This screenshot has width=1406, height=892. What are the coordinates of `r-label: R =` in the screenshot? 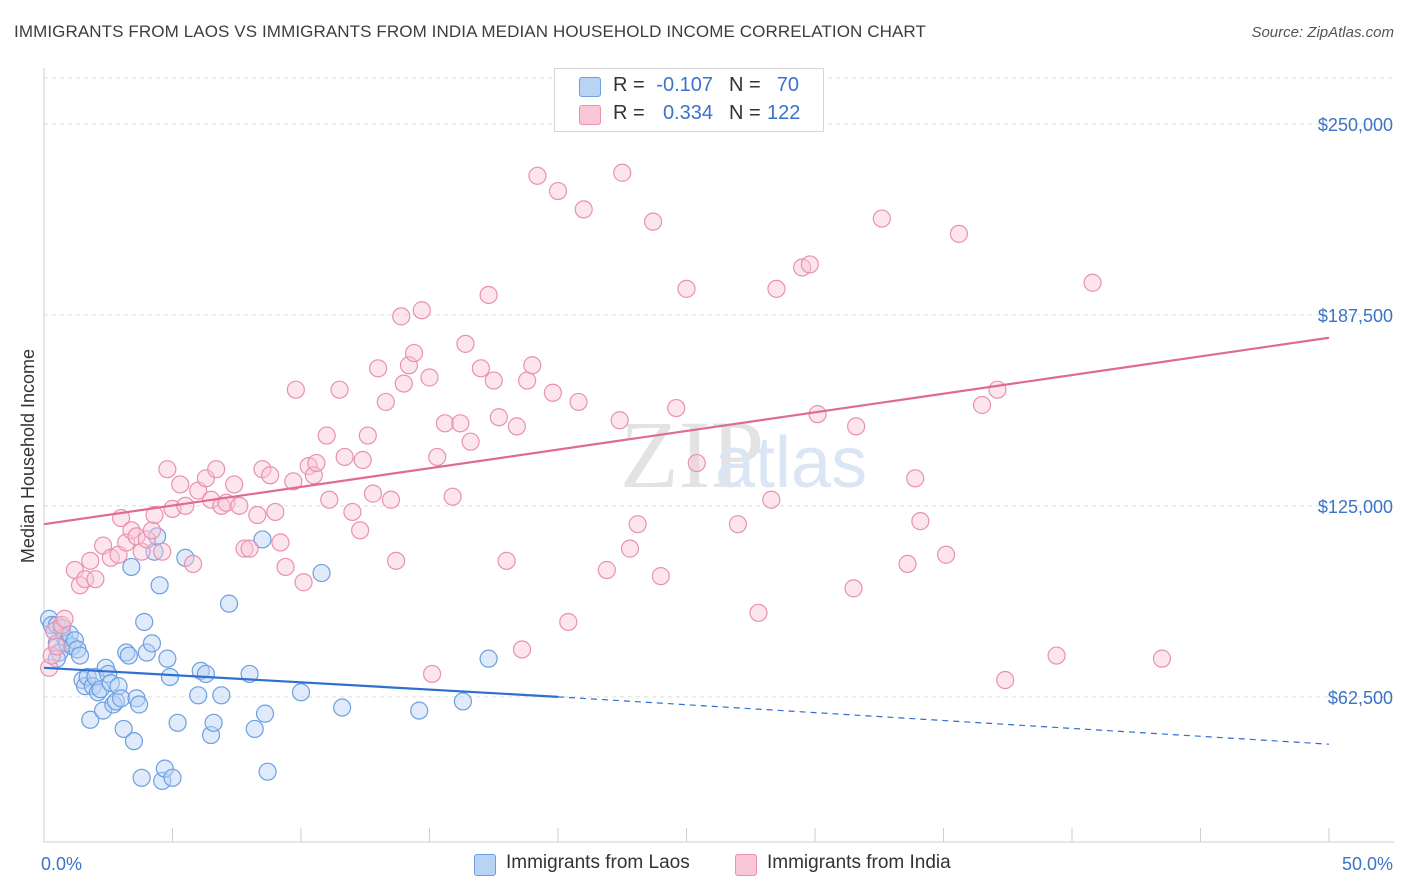 It's located at (629, 113).